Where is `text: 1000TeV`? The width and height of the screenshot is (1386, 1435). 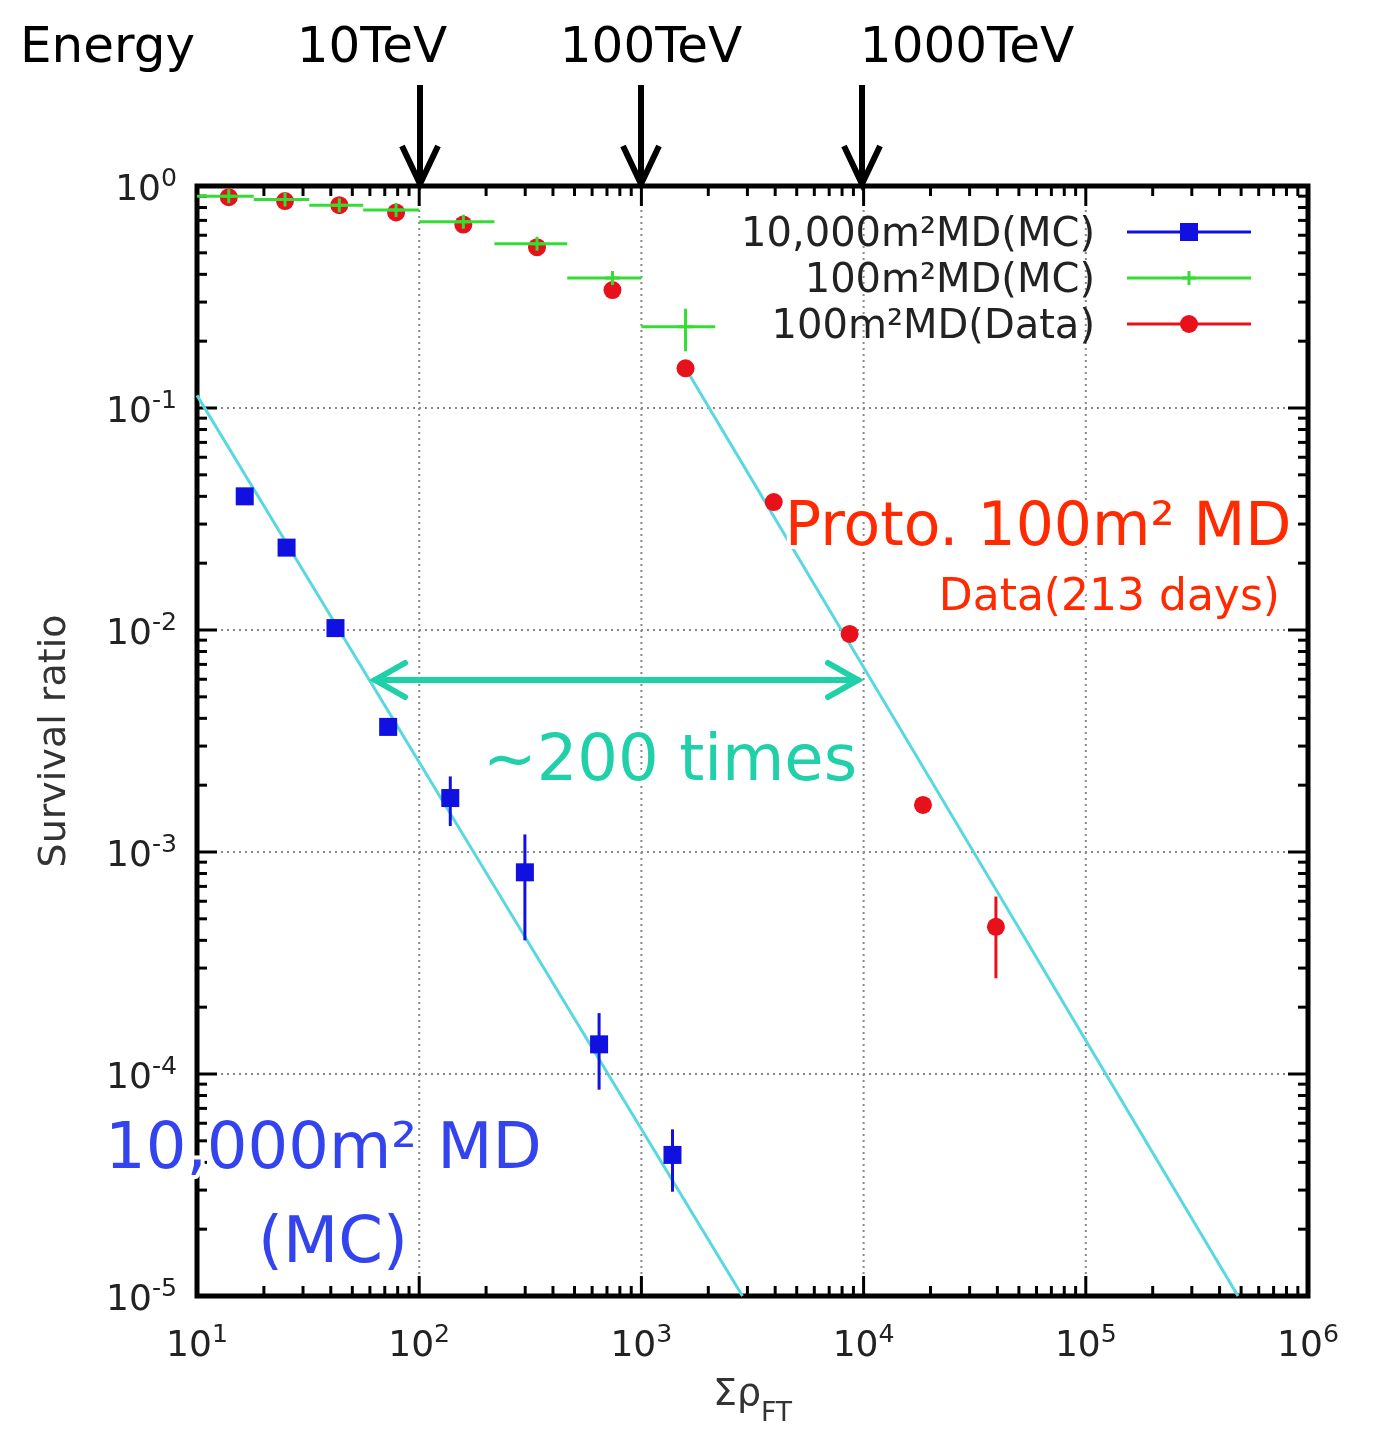 text: 1000TeV is located at coordinates (967, 45).